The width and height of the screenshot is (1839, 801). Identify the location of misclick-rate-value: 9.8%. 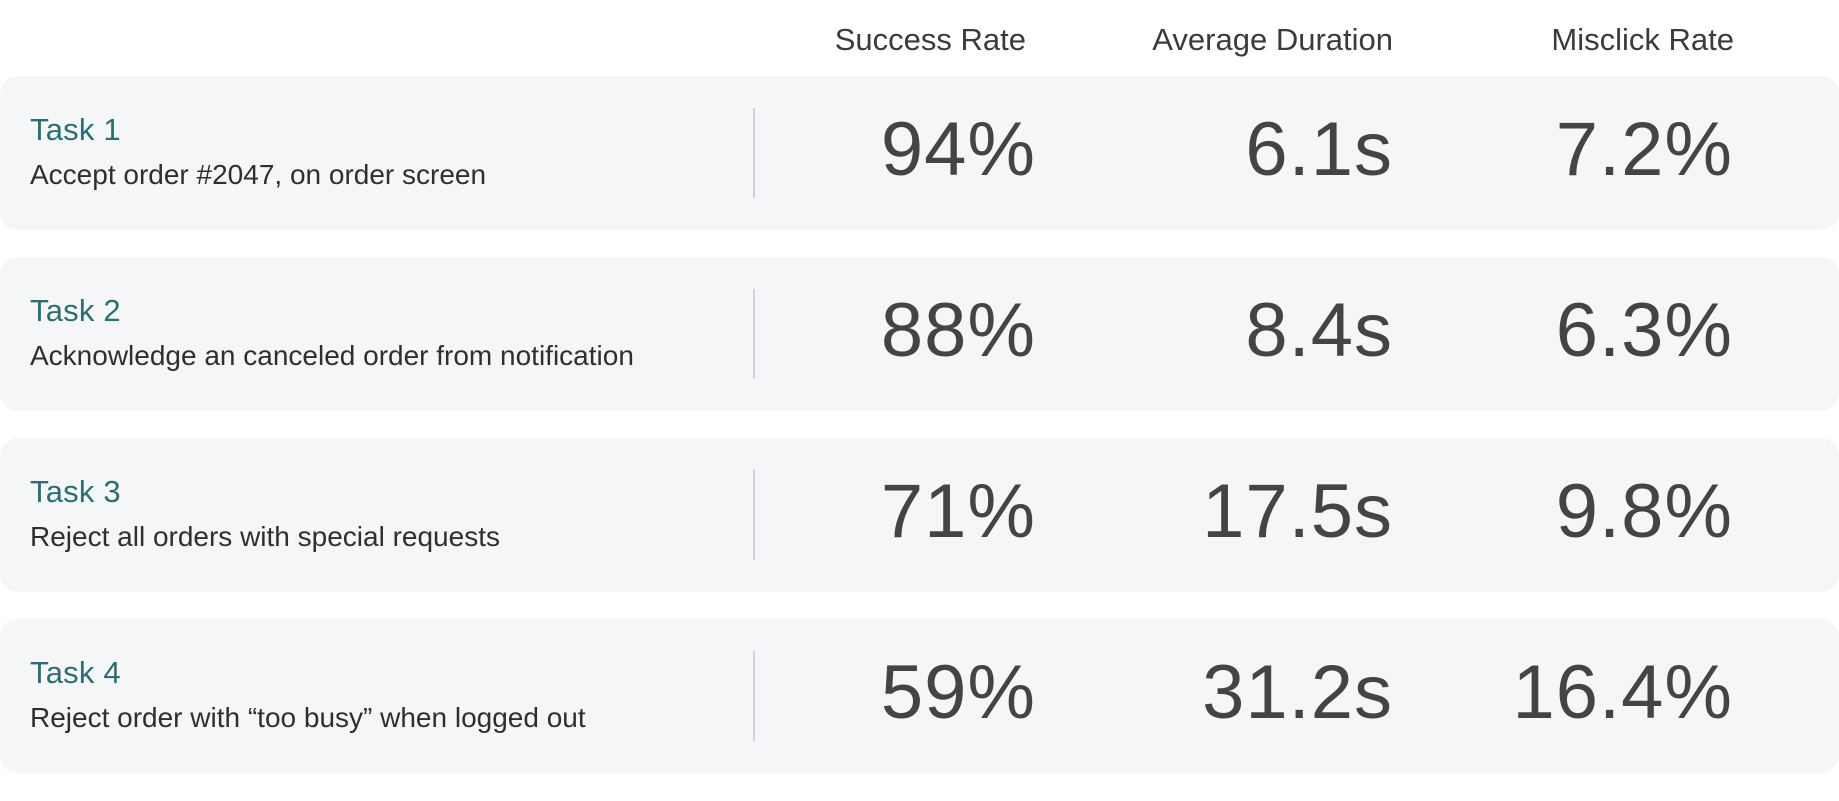
(1644, 511).